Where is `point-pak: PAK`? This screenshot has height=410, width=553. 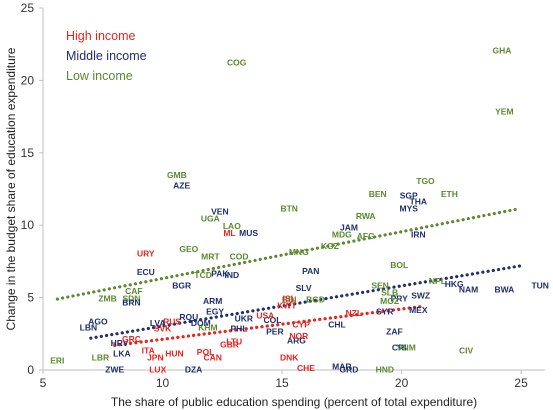
point-pak: PAK is located at coordinates (220, 274).